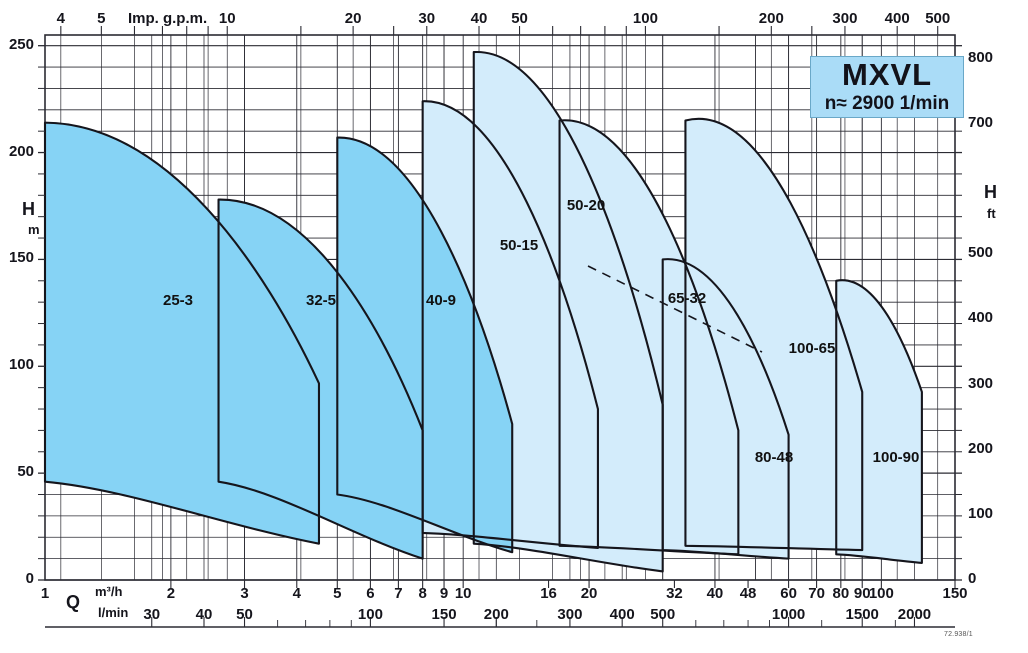  What do you see at coordinates (101, 18) in the screenshot?
I see `top-axis-tick-5: 5` at bounding box center [101, 18].